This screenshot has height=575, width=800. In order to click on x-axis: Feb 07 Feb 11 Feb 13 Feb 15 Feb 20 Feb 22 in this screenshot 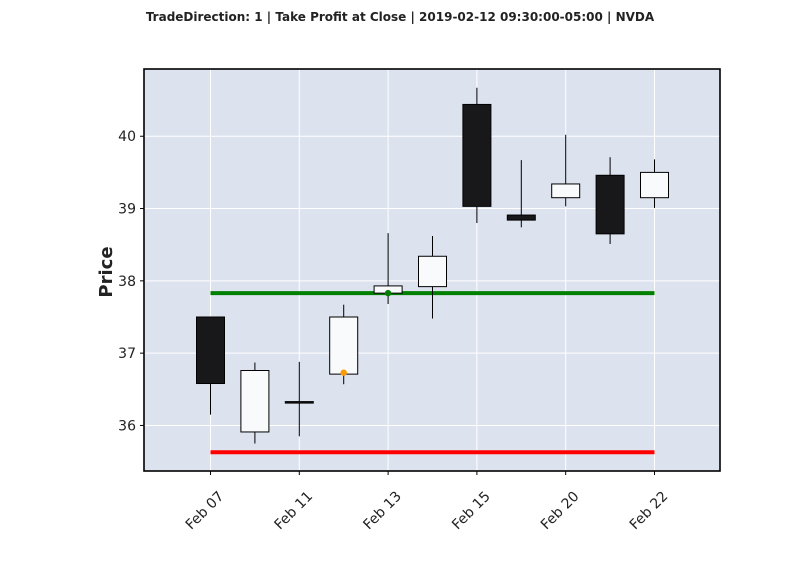, I will do `click(427, 502)`.